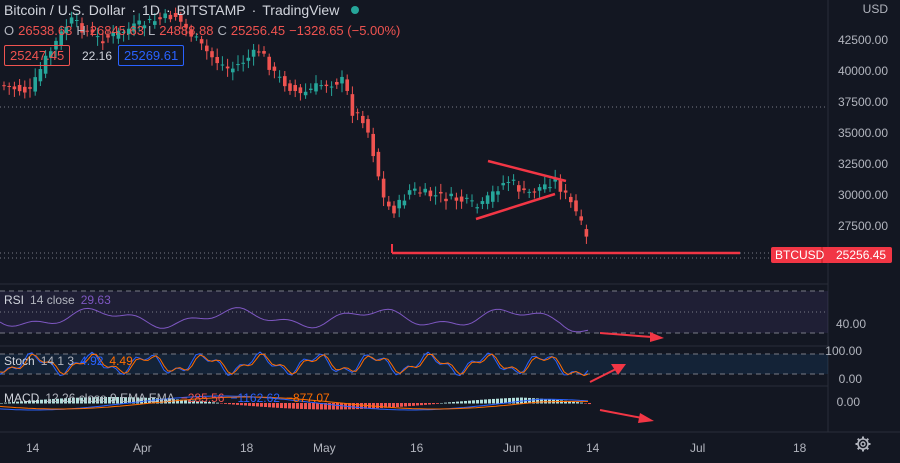 The image size is (900, 463). I want to click on close-value: 25256.45, so click(258, 30).